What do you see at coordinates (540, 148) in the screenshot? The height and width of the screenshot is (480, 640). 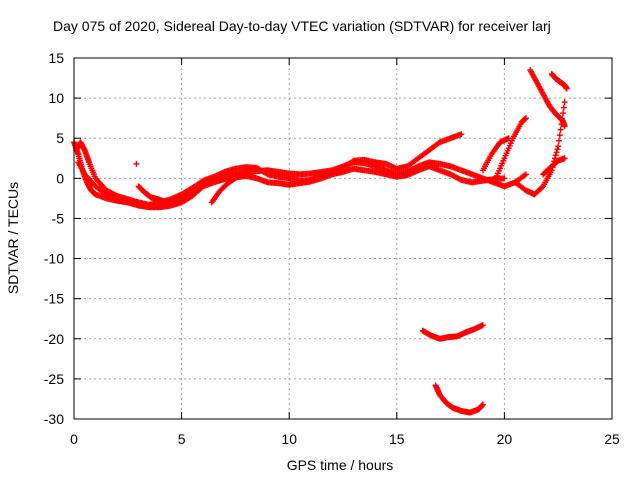 I see `series-right-arc-low` at bounding box center [540, 148].